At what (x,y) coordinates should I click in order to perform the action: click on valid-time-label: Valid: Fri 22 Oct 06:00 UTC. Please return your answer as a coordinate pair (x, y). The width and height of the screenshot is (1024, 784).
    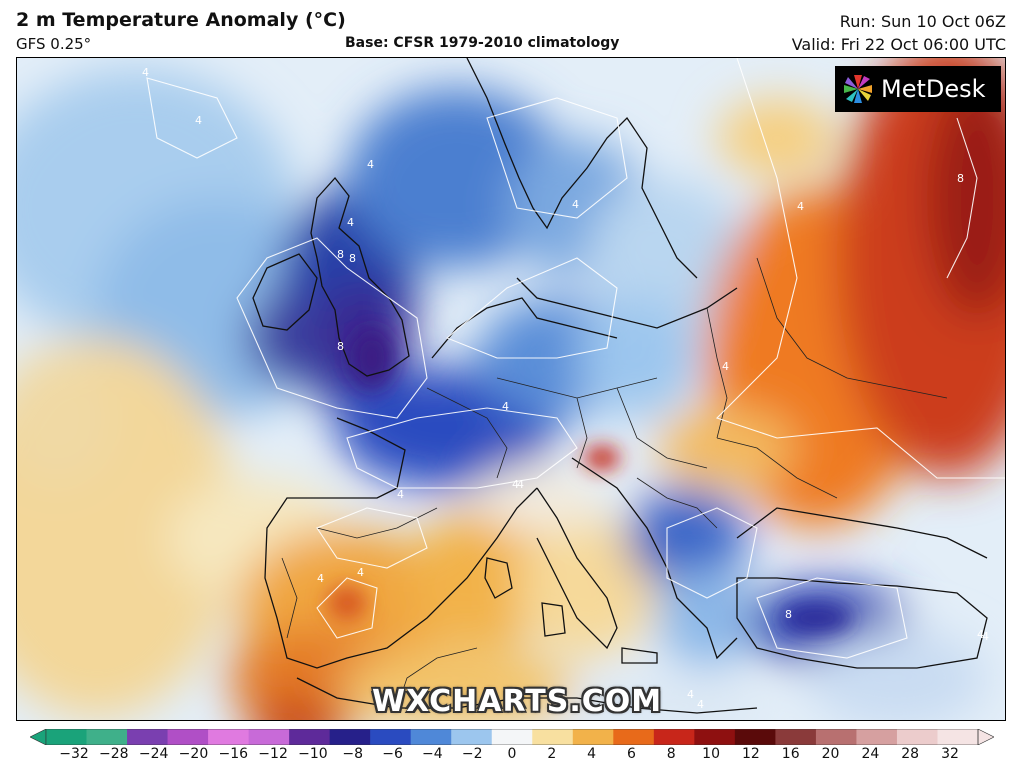
    Looking at the image, I should click on (898, 44).